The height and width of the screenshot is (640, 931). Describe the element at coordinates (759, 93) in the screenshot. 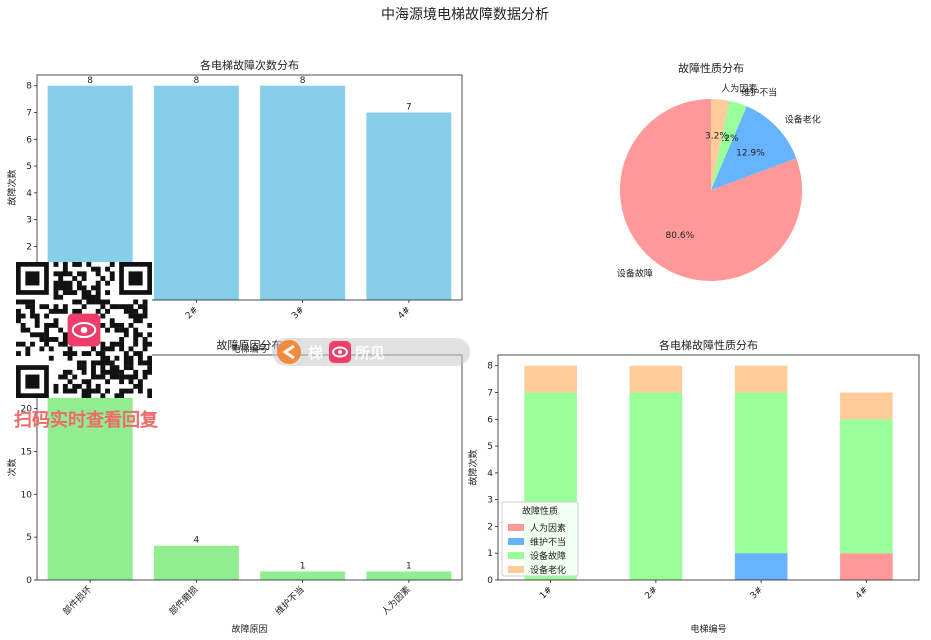

I see `pie-label: 维护不当` at that location.